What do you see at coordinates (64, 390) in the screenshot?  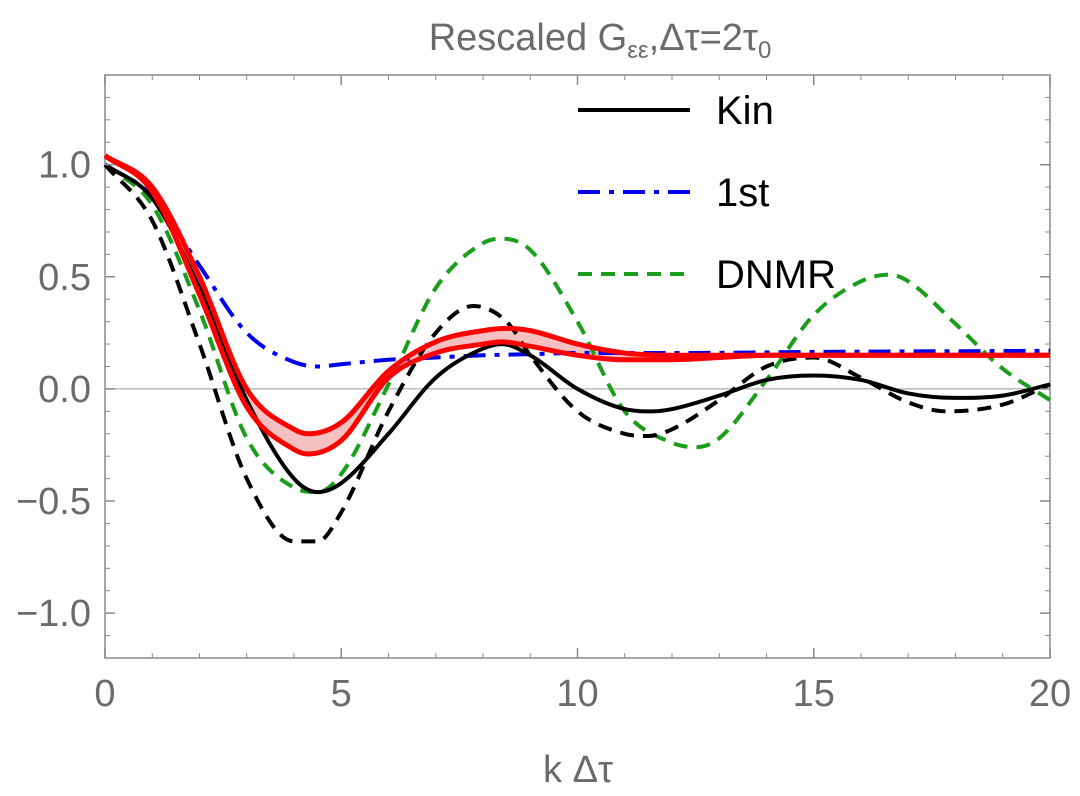 I see `y-tick-label: 0.0` at bounding box center [64, 390].